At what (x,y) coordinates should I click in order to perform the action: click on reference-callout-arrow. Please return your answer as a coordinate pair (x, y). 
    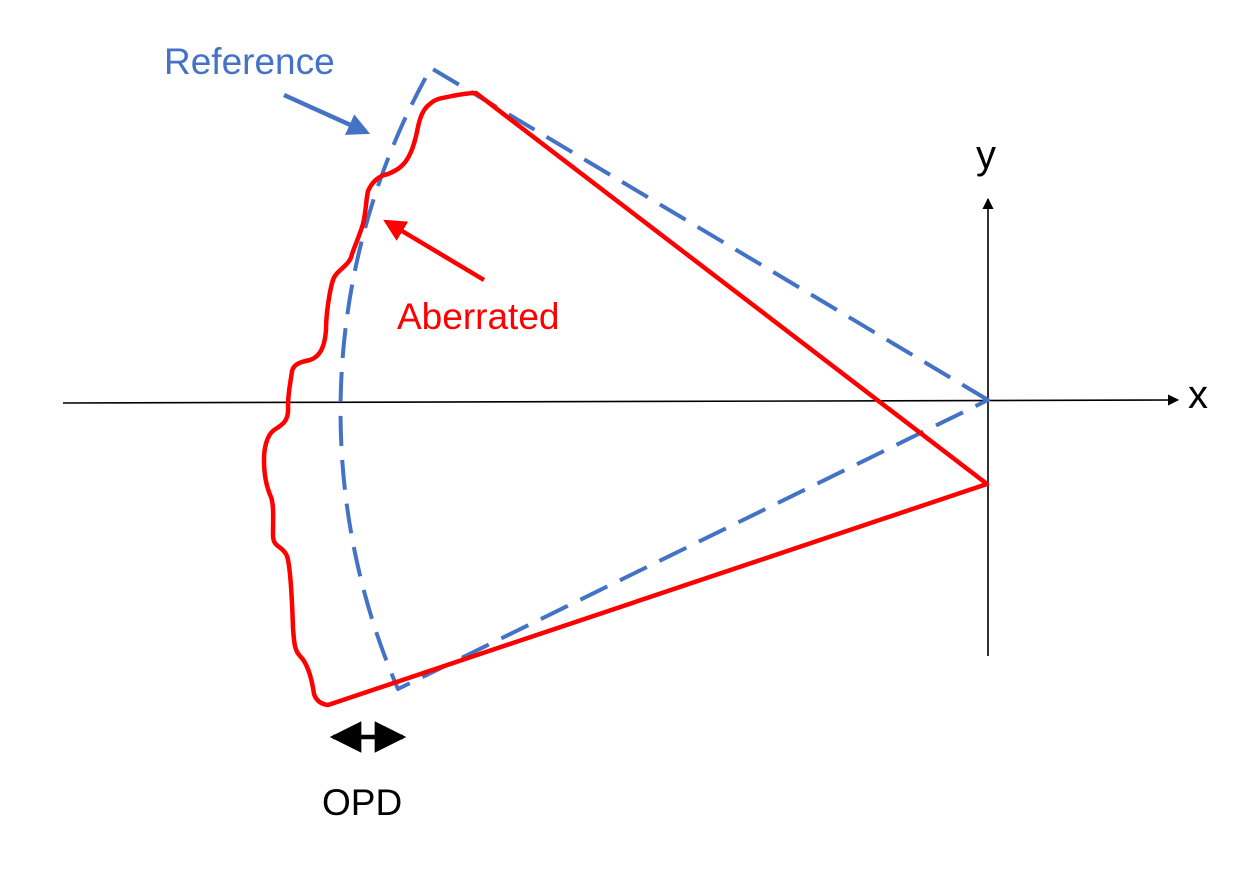
    Looking at the image, I should click on (327, 113).